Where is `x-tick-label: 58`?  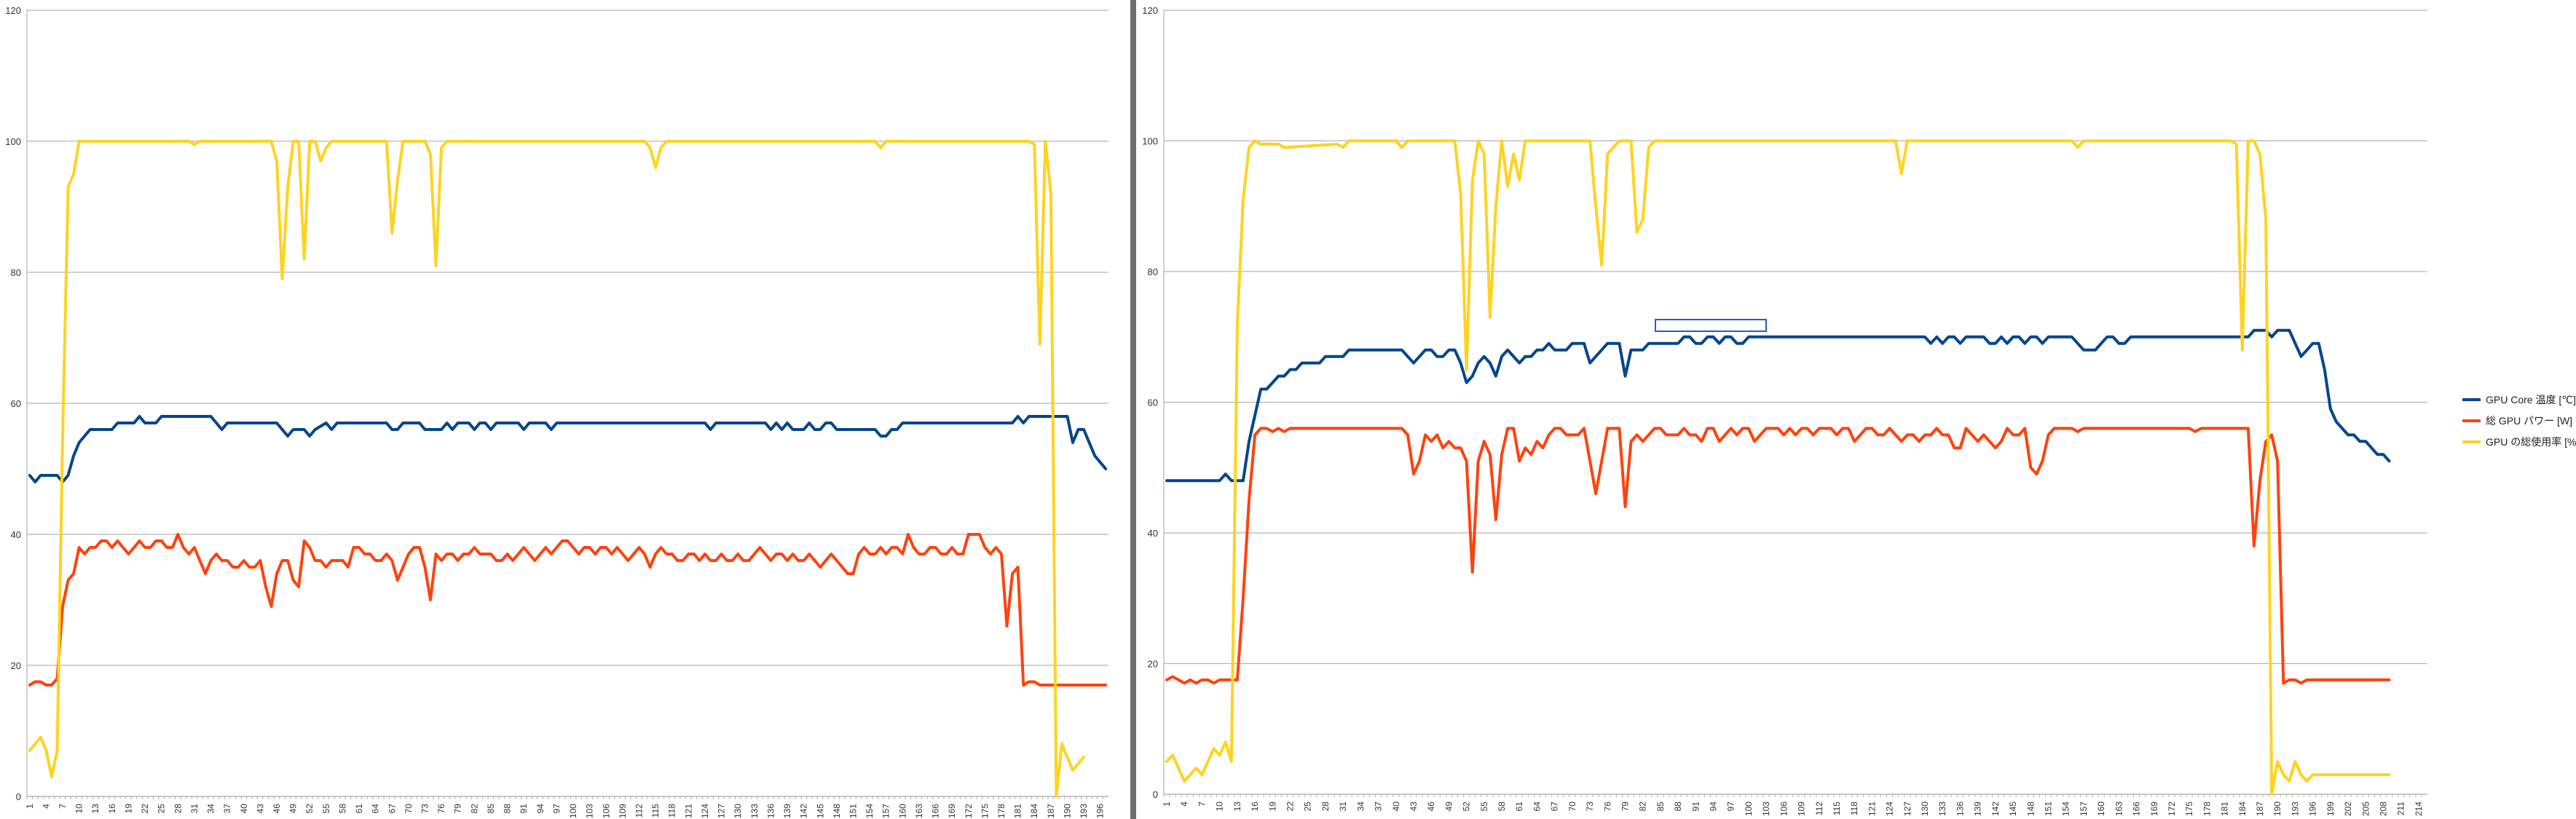
x-tick-label: 58 is located at coordinates (342, 809).